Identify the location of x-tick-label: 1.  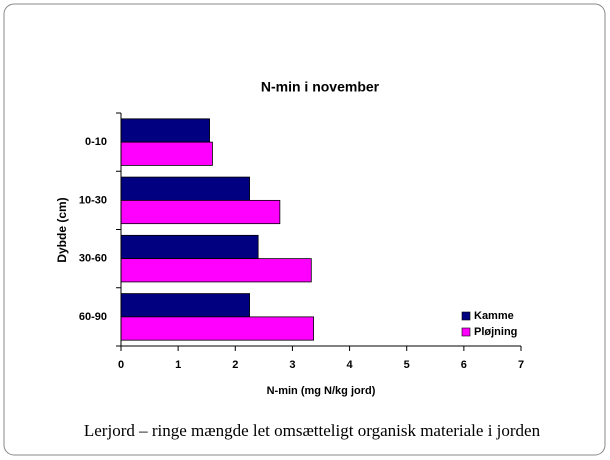
(178, 365).